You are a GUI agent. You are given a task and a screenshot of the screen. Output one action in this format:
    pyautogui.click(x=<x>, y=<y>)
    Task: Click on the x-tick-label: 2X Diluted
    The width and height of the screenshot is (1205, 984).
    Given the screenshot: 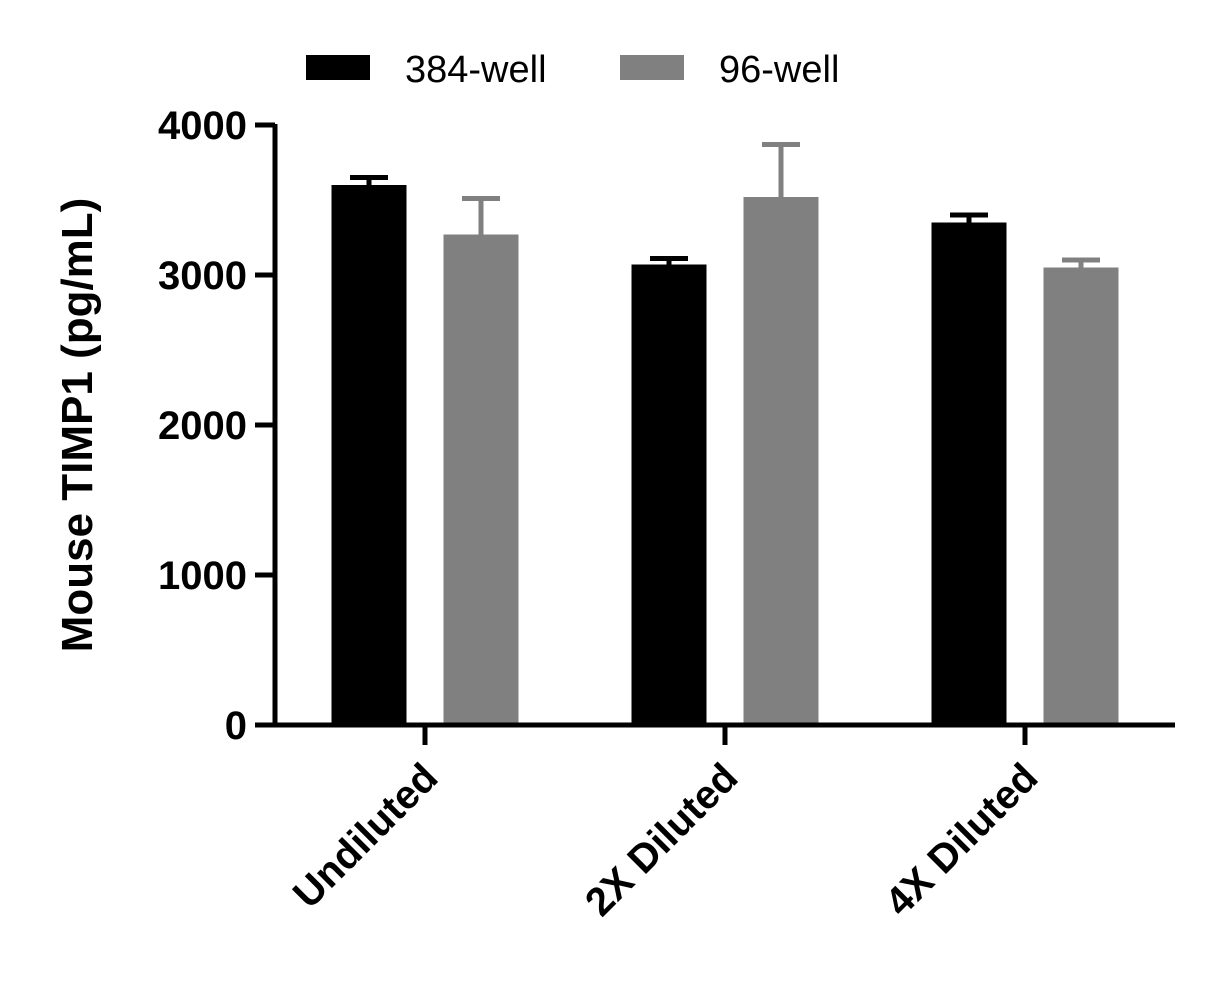 What is the action you would take?
    pyautogui.click(x=661, y=839)
    